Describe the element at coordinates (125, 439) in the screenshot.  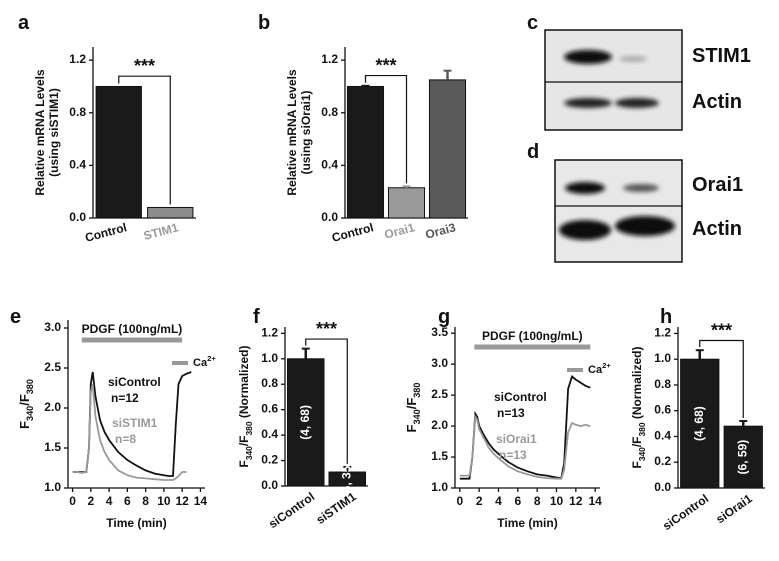
I see `series-n-label: n=8` at that location.